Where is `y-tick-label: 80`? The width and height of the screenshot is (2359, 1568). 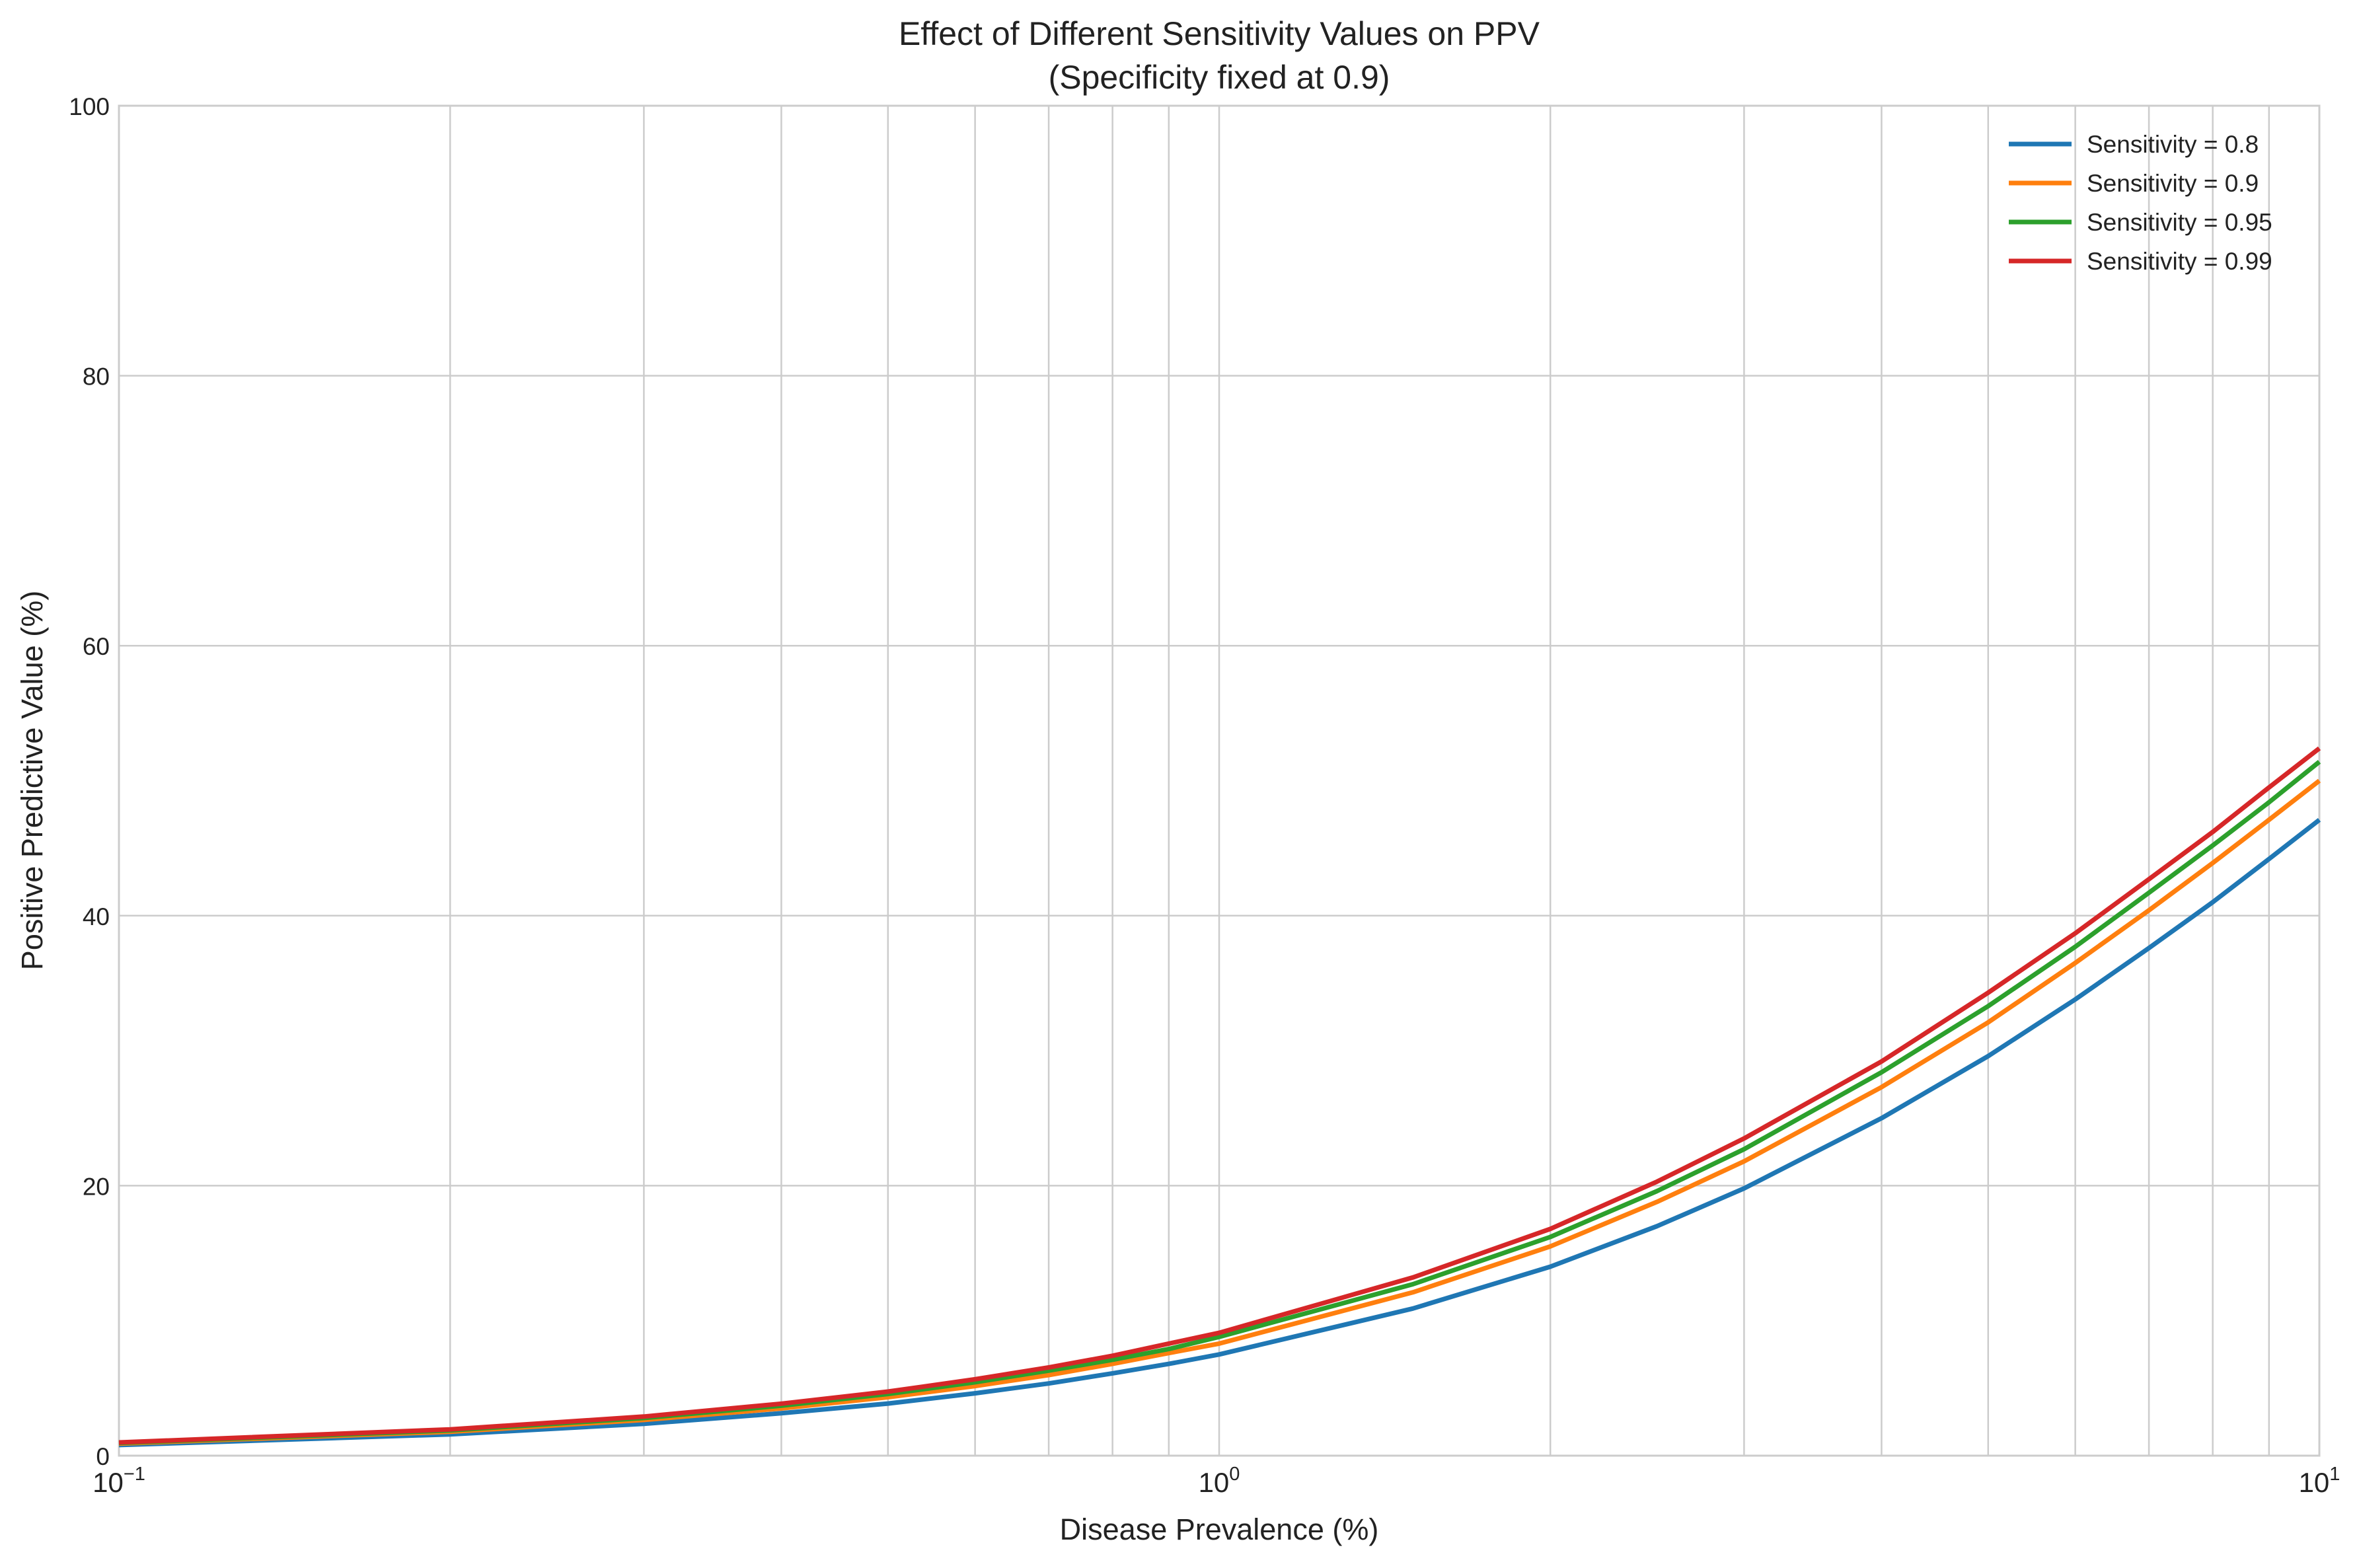
y-tick-label: 80 is located at coordinates (97, 377).